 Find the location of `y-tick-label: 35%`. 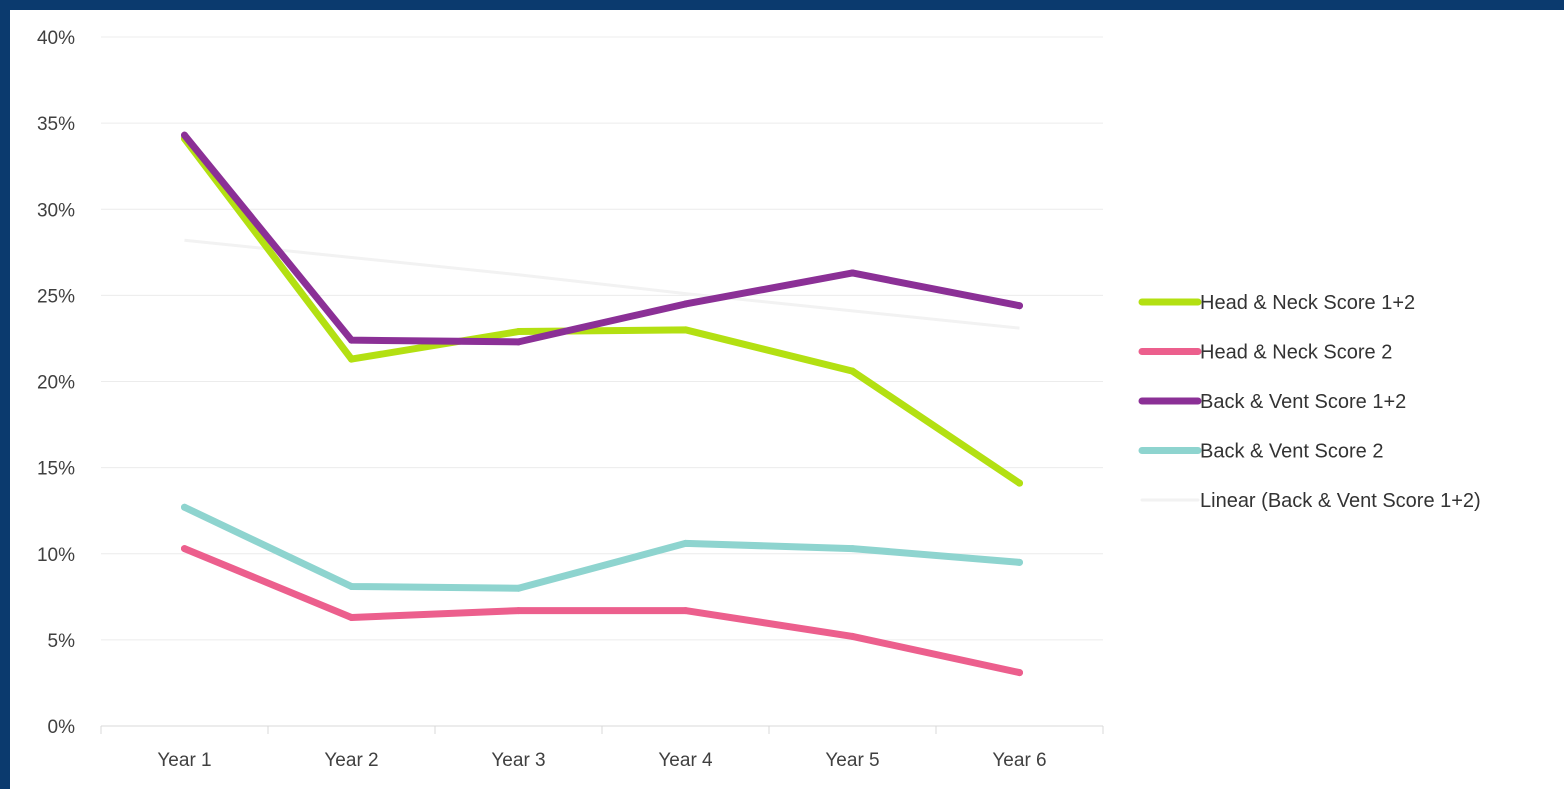

y-tick-label: 35% is located at coordinates (56, 124).